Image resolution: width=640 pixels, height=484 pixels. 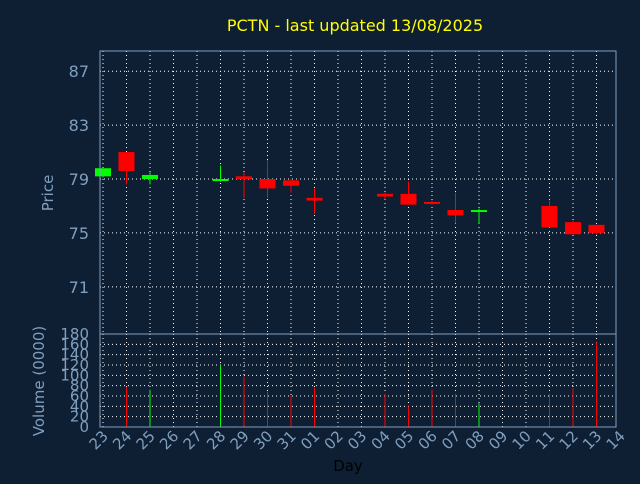 I want to click on price-tick-label: 75, so click(x=79, y=233).